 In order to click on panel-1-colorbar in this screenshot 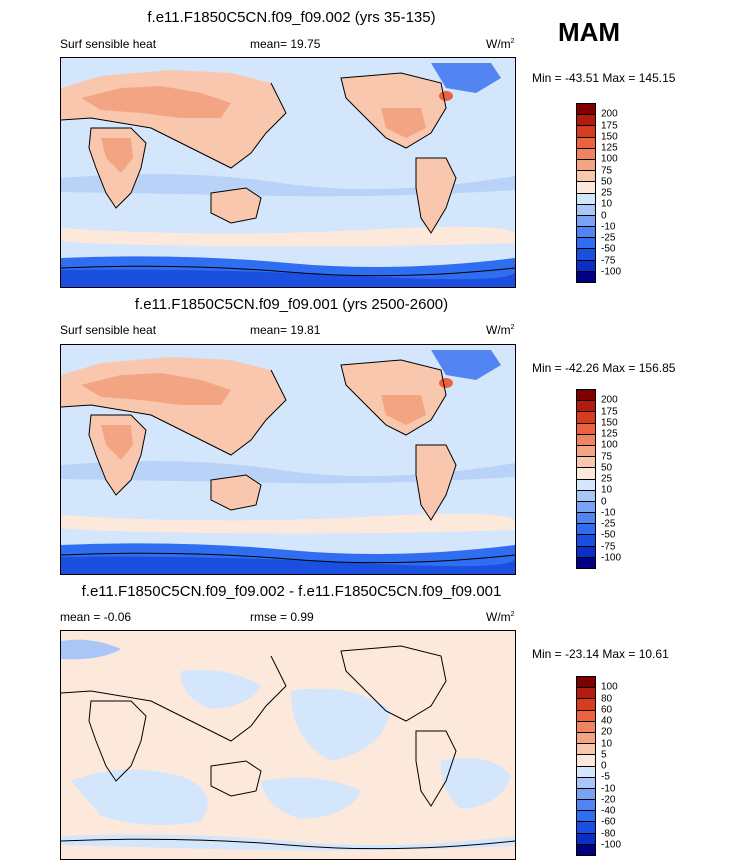, I will do `click(586, 193)`.